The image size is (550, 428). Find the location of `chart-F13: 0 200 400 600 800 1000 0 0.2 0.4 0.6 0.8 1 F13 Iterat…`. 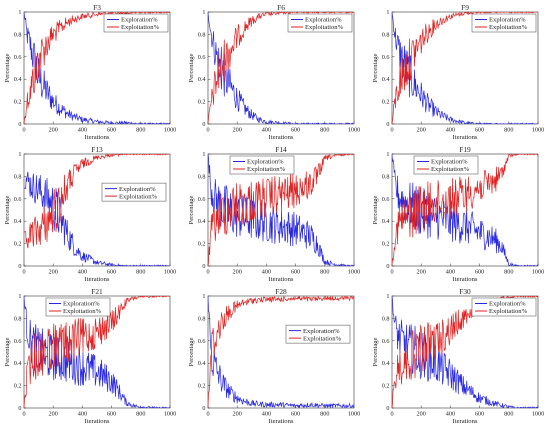

chart-F13: 0 200 400 600 800 1000 0 0.2 0.4 0.6 0.8 1 F13 Iterat… is located at coordinates (90, 214).